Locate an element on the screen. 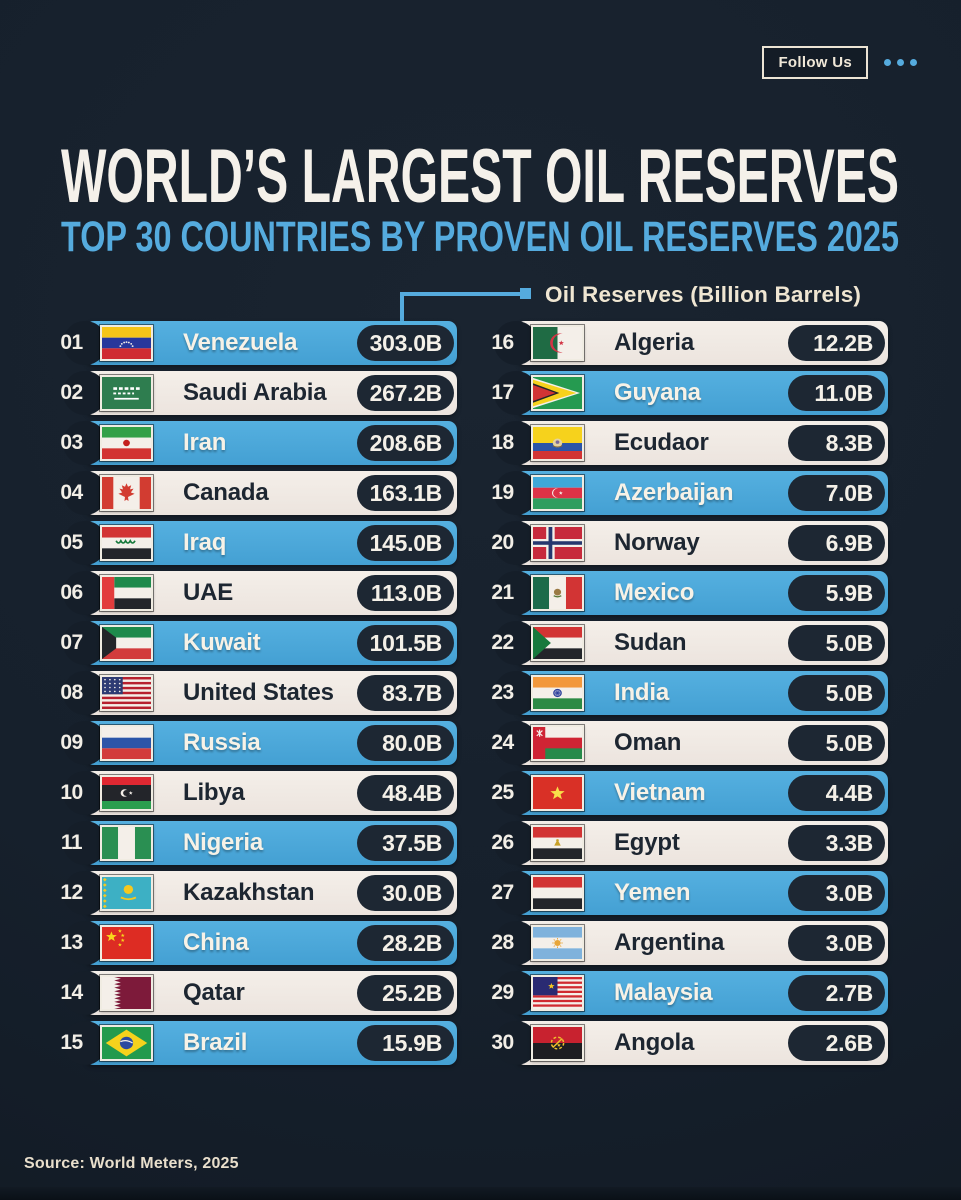 The height and width of the screenshot is (1200, 961). country-bar: Argentina 3.0B is located at coordinates (691, 943).